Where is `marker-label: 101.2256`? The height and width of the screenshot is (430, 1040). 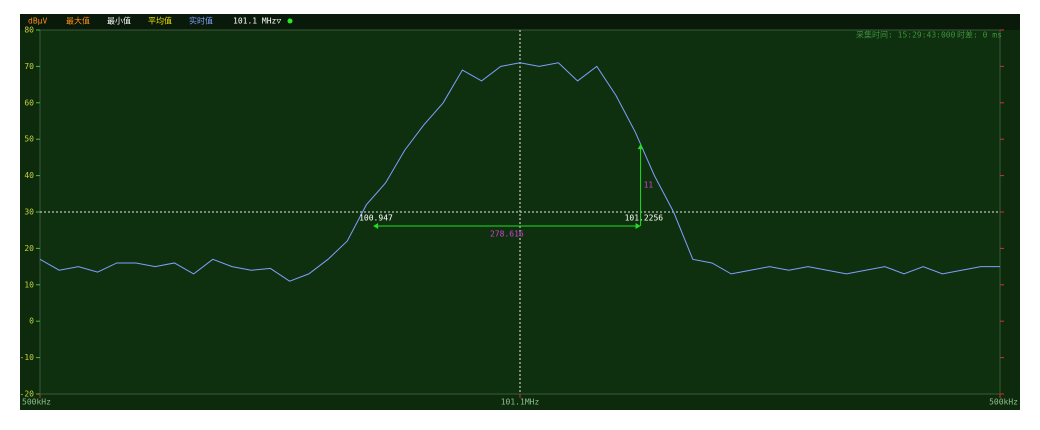 marker-label: 101.2256 is located at coordinates (644, 218).